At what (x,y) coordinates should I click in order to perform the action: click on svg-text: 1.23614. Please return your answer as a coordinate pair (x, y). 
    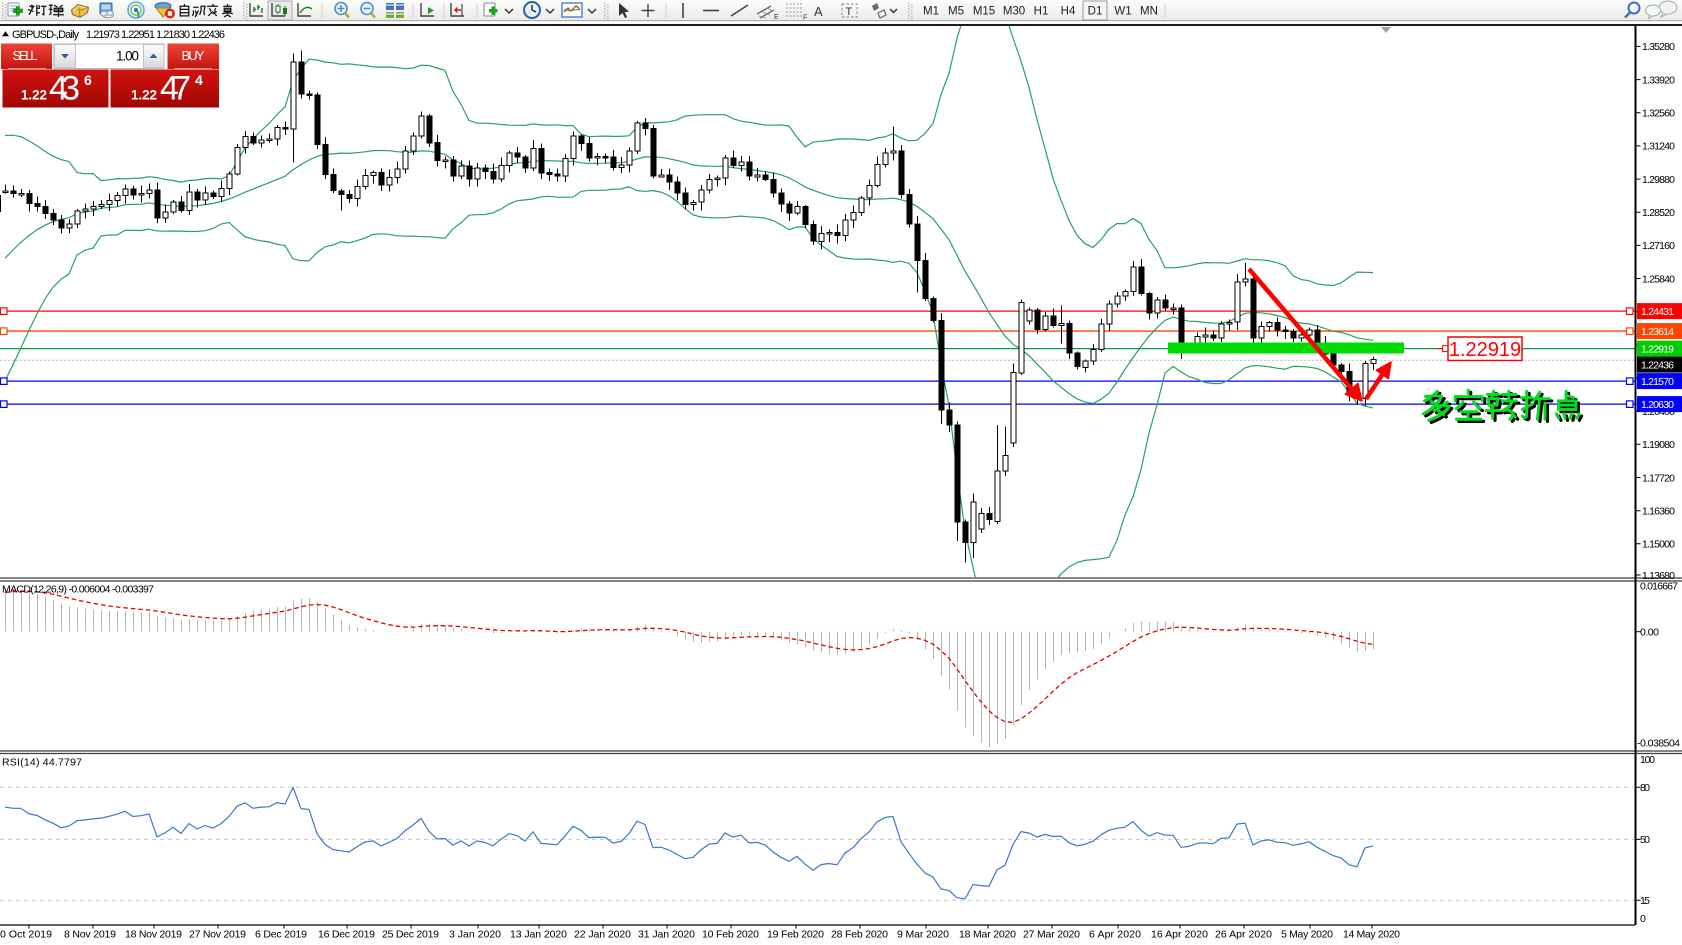
    Looking at the image, I should click on (1657, 332).